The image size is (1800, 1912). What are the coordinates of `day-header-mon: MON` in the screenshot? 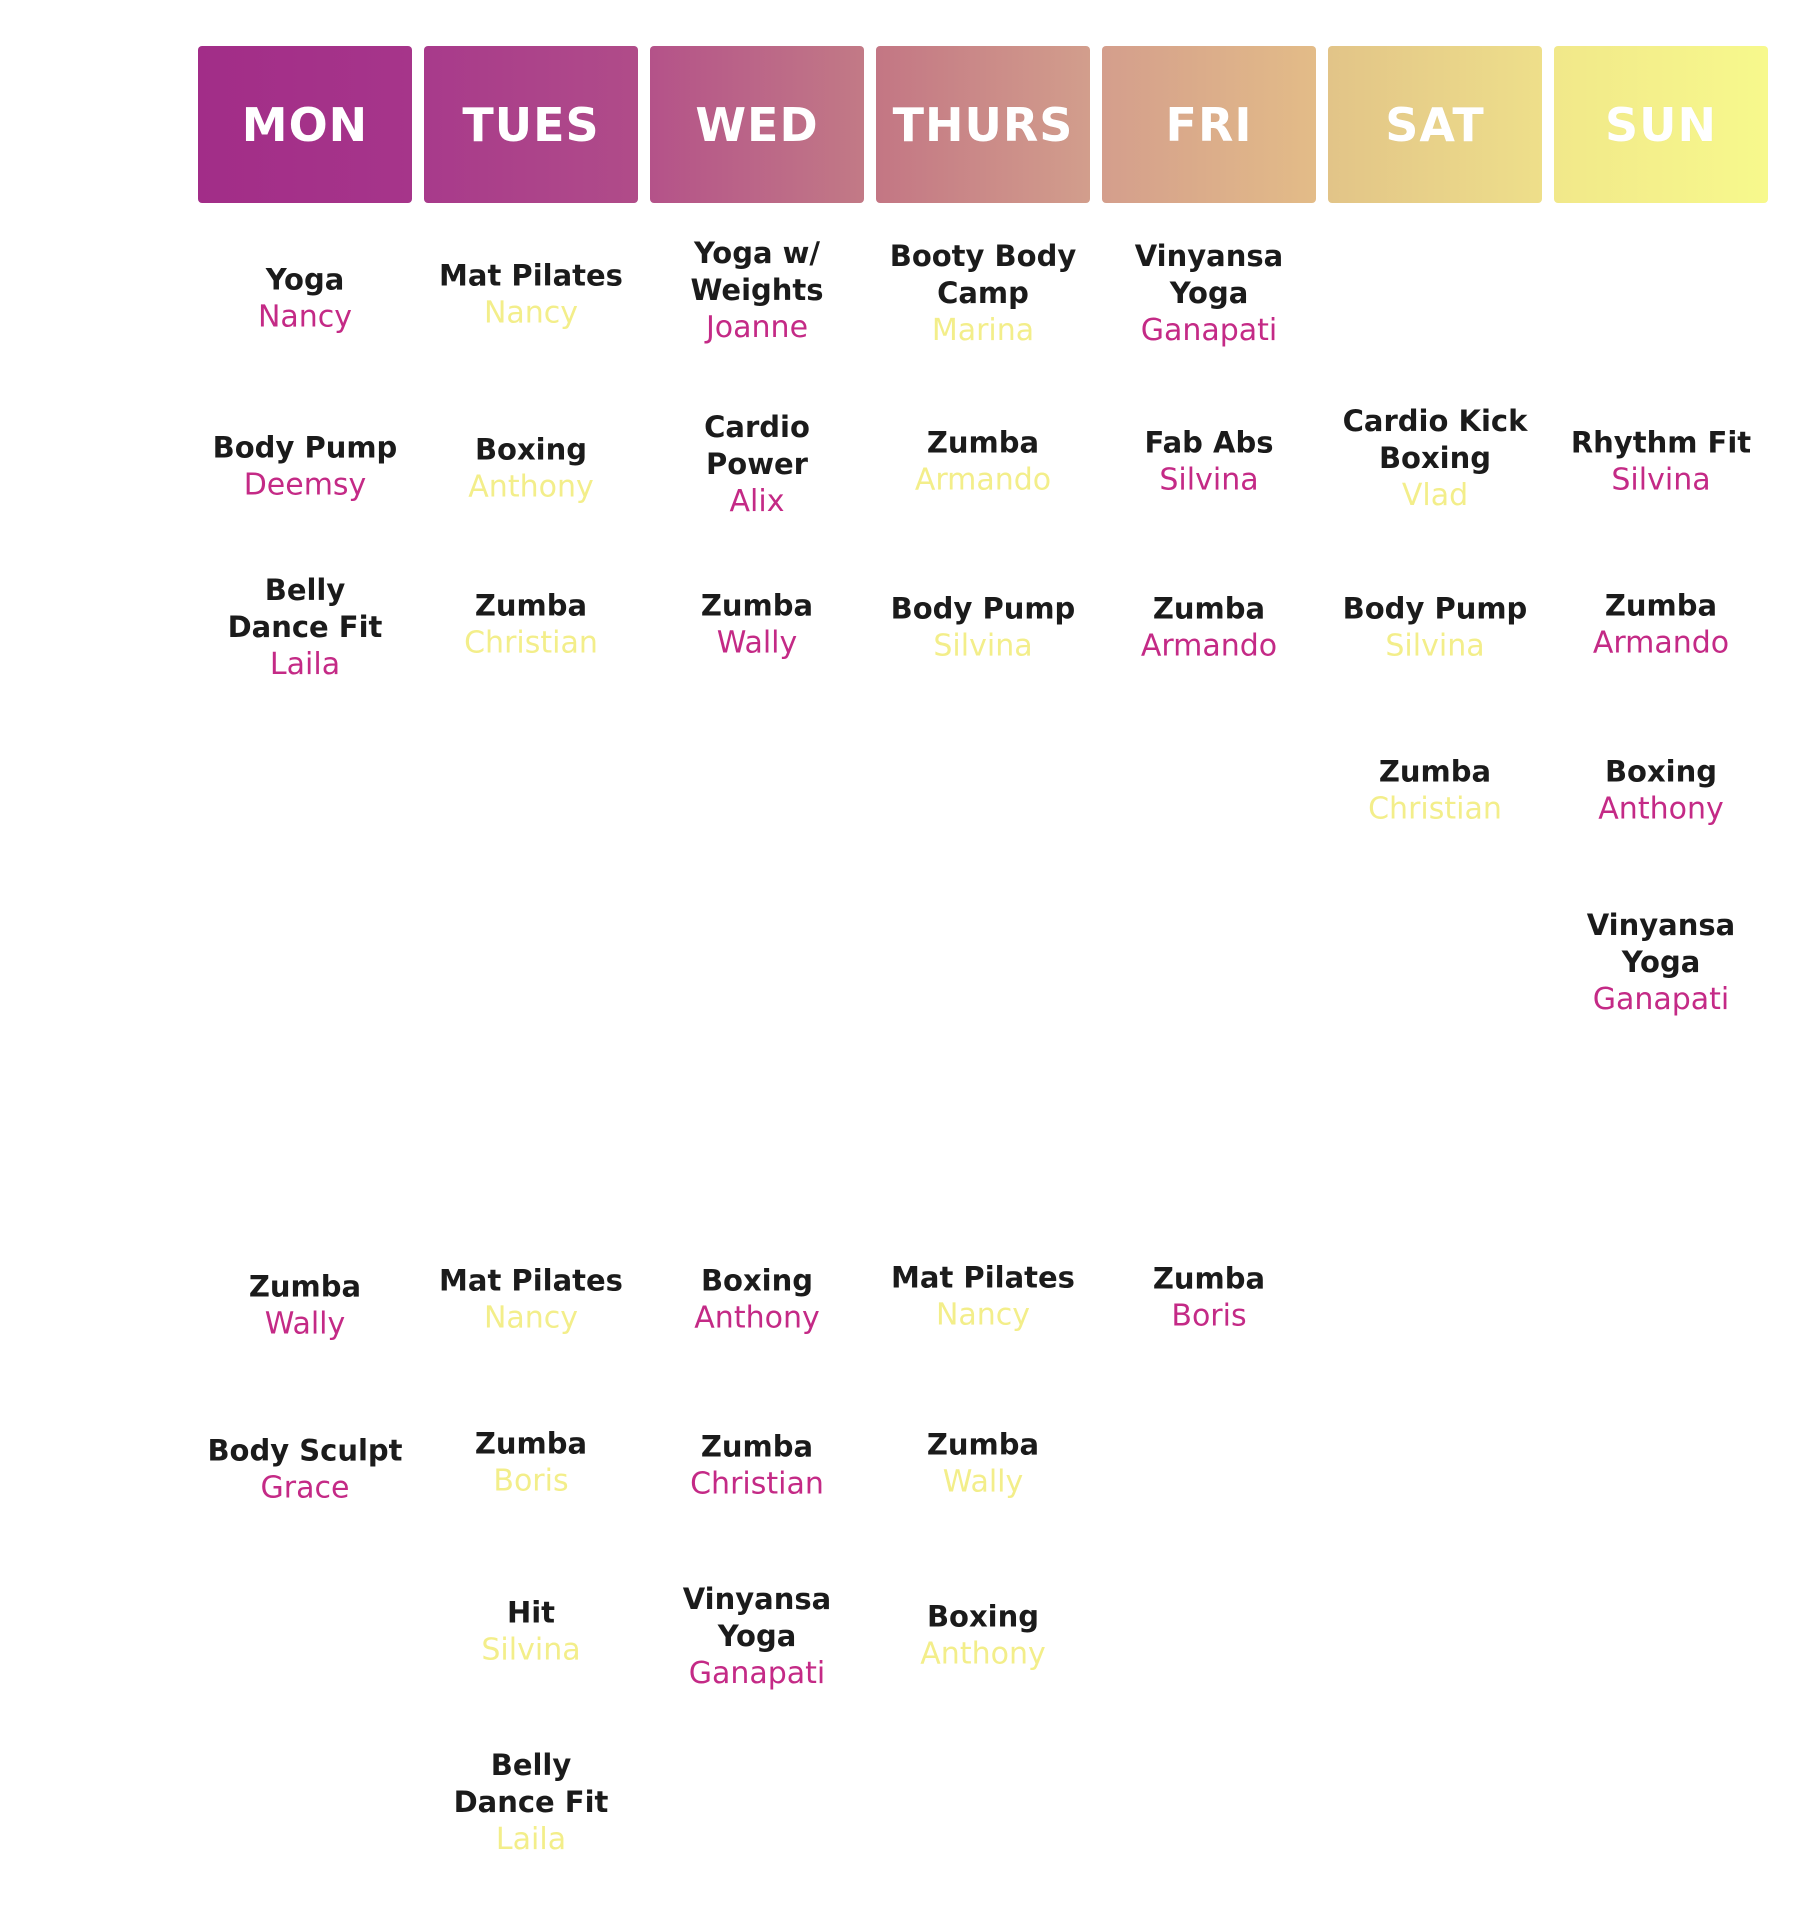 It's located at (305, 124).